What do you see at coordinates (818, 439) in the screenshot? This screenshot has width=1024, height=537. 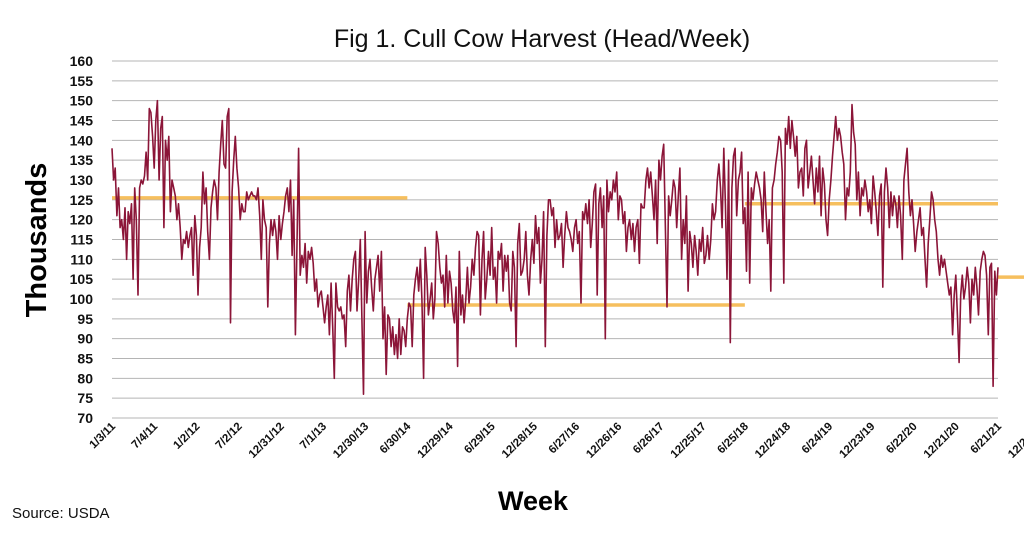 I see `x-tick-label: 6/24/19` at bounding box center [818, 439].